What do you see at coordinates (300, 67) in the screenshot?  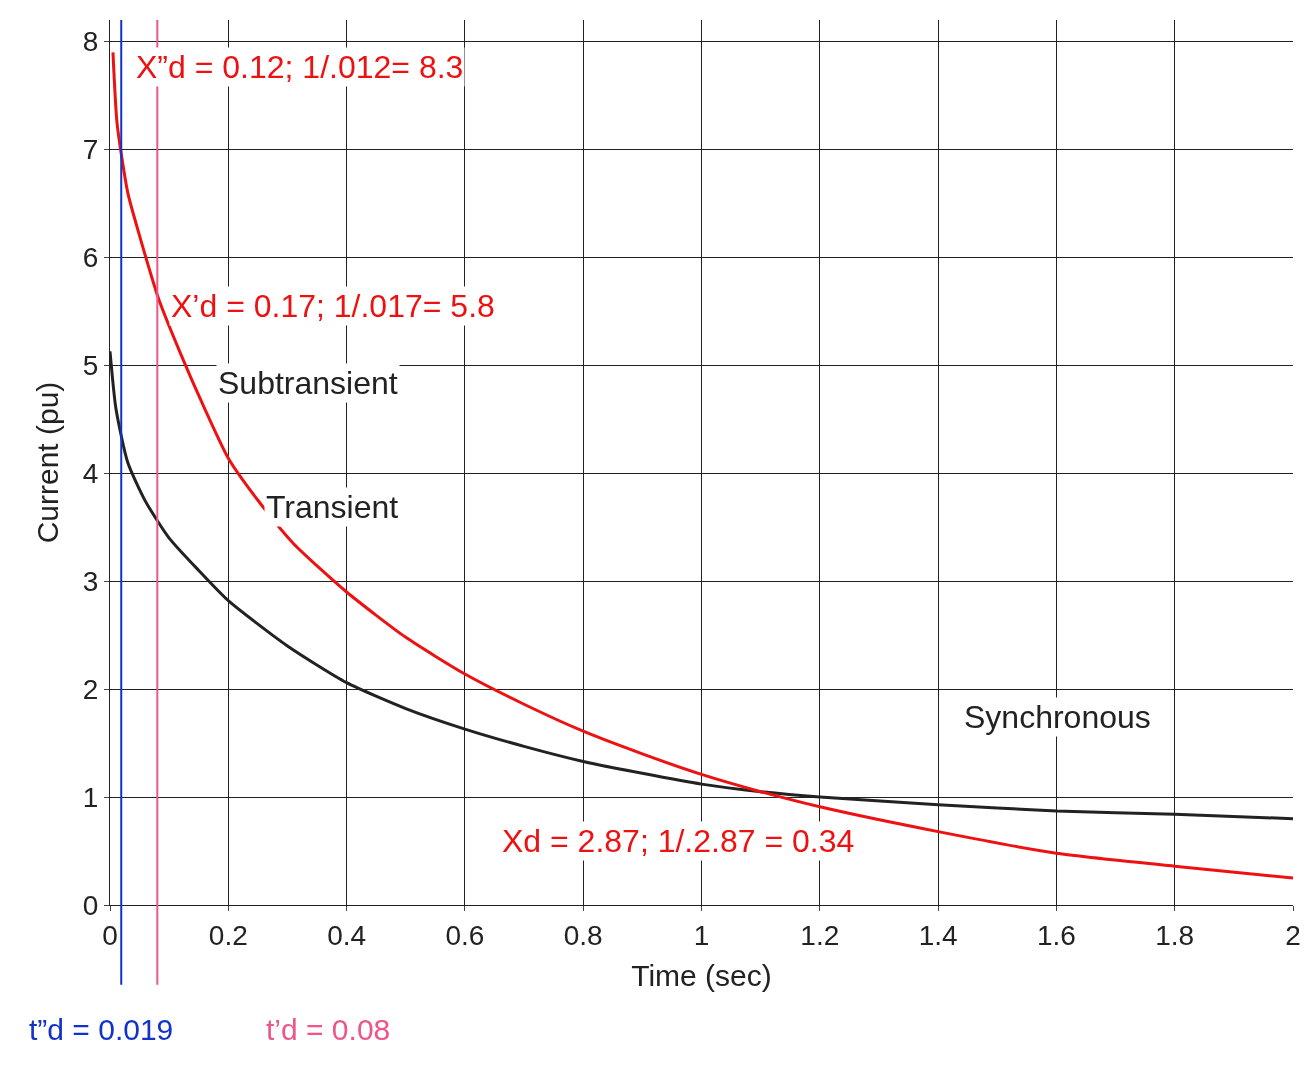 I see `annotation: X”d = 0.12; 1/.012= 8.3` at bounding box center [300, 67].